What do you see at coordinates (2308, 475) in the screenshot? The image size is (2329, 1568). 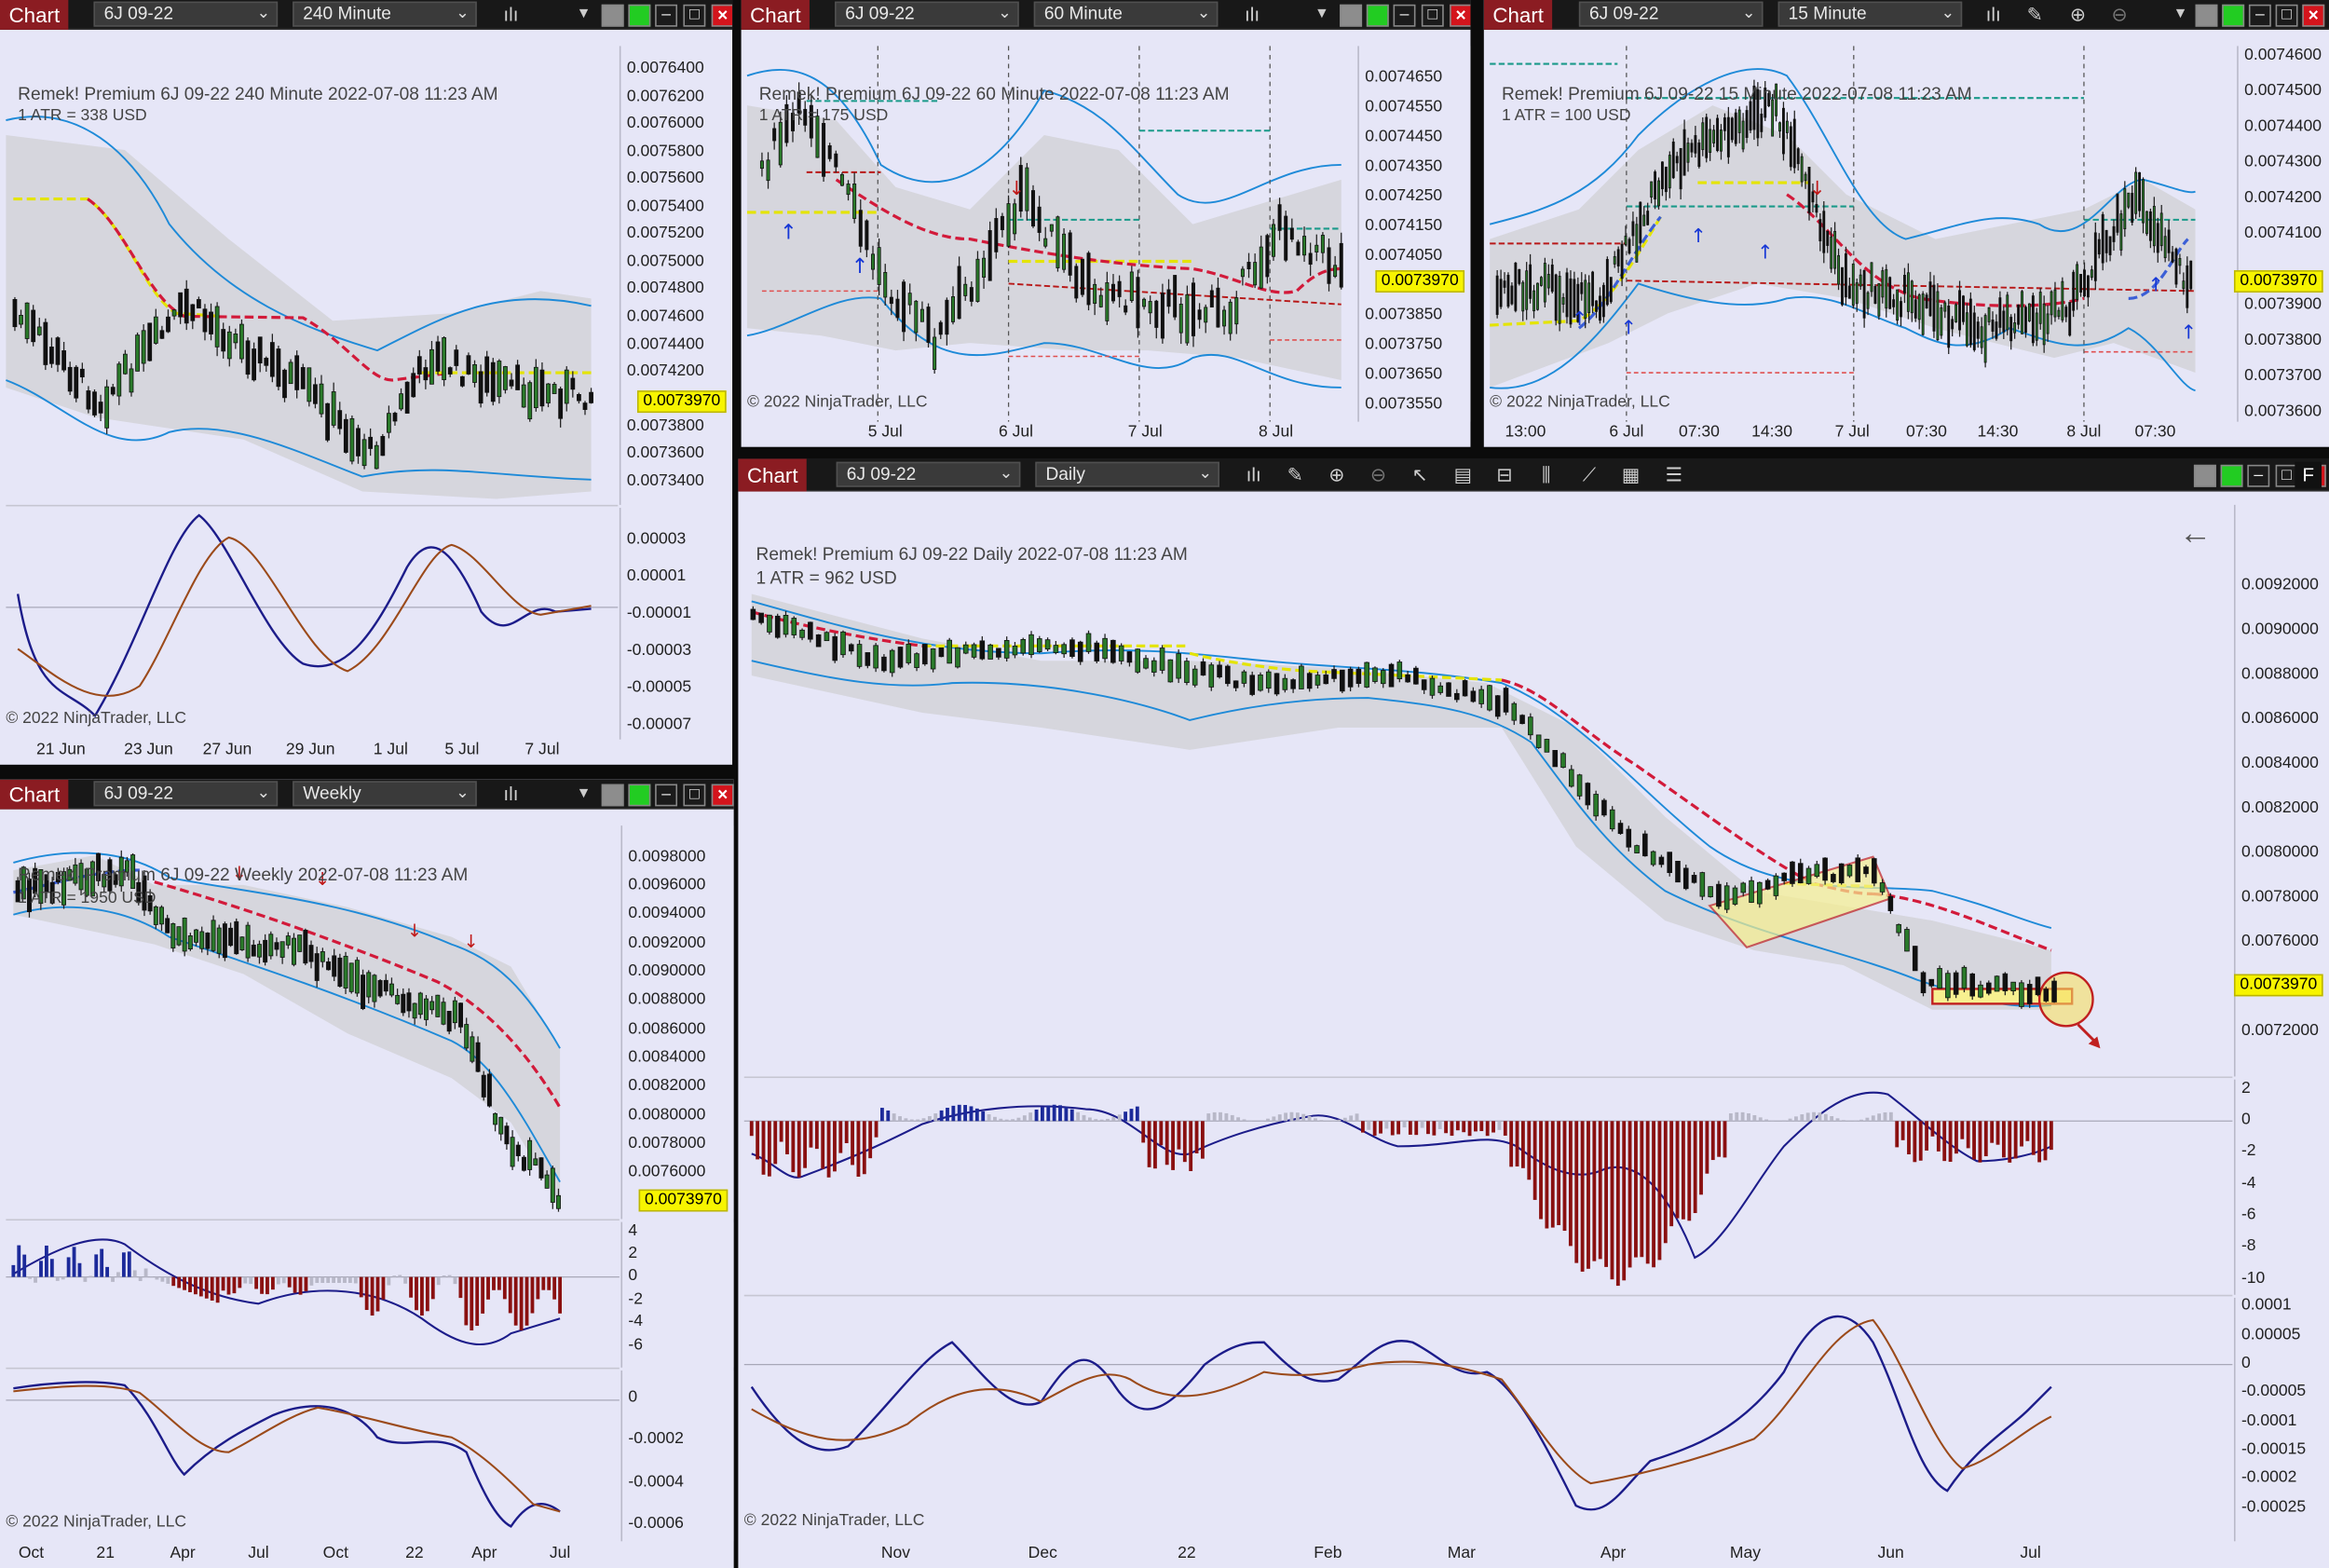 I see `f-button: F` at bounding box center [2308, 475].